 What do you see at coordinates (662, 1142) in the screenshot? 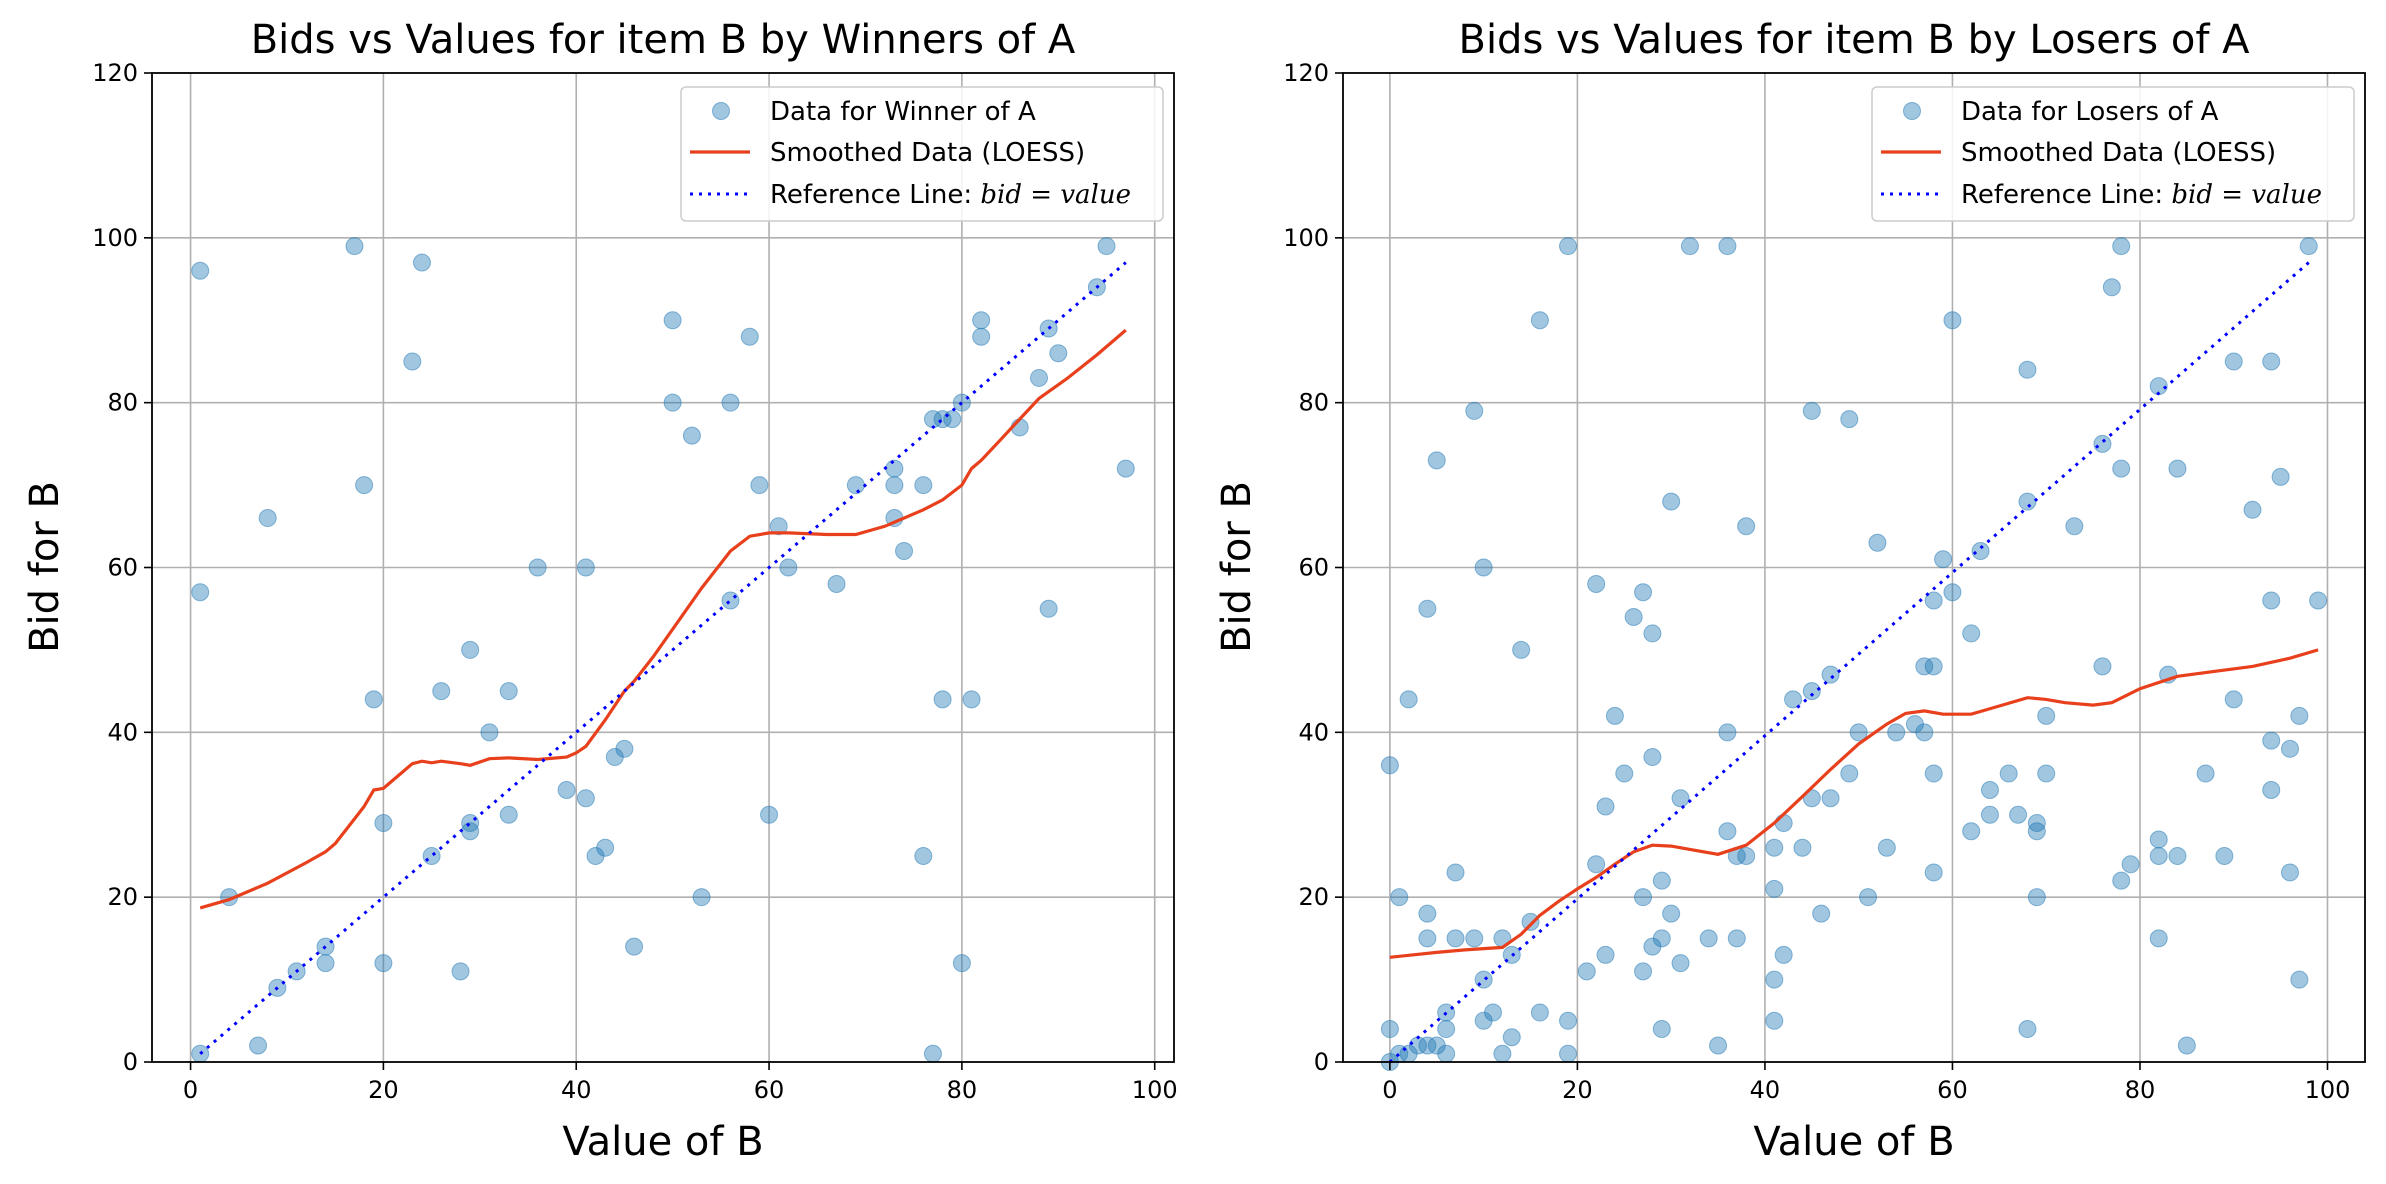
I see `x-axis-label: Value of B` at bounding box center [662, 1142].